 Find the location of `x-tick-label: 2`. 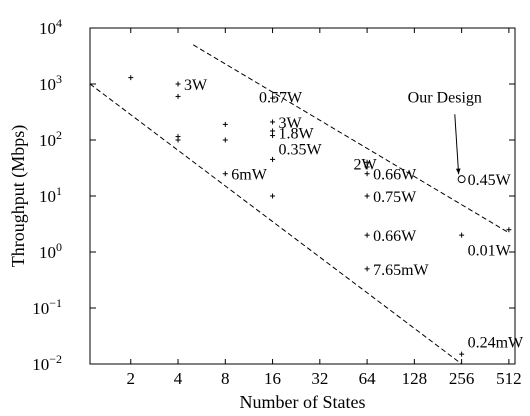

x-tick-label: 2 is located at coordinates (131, 378).